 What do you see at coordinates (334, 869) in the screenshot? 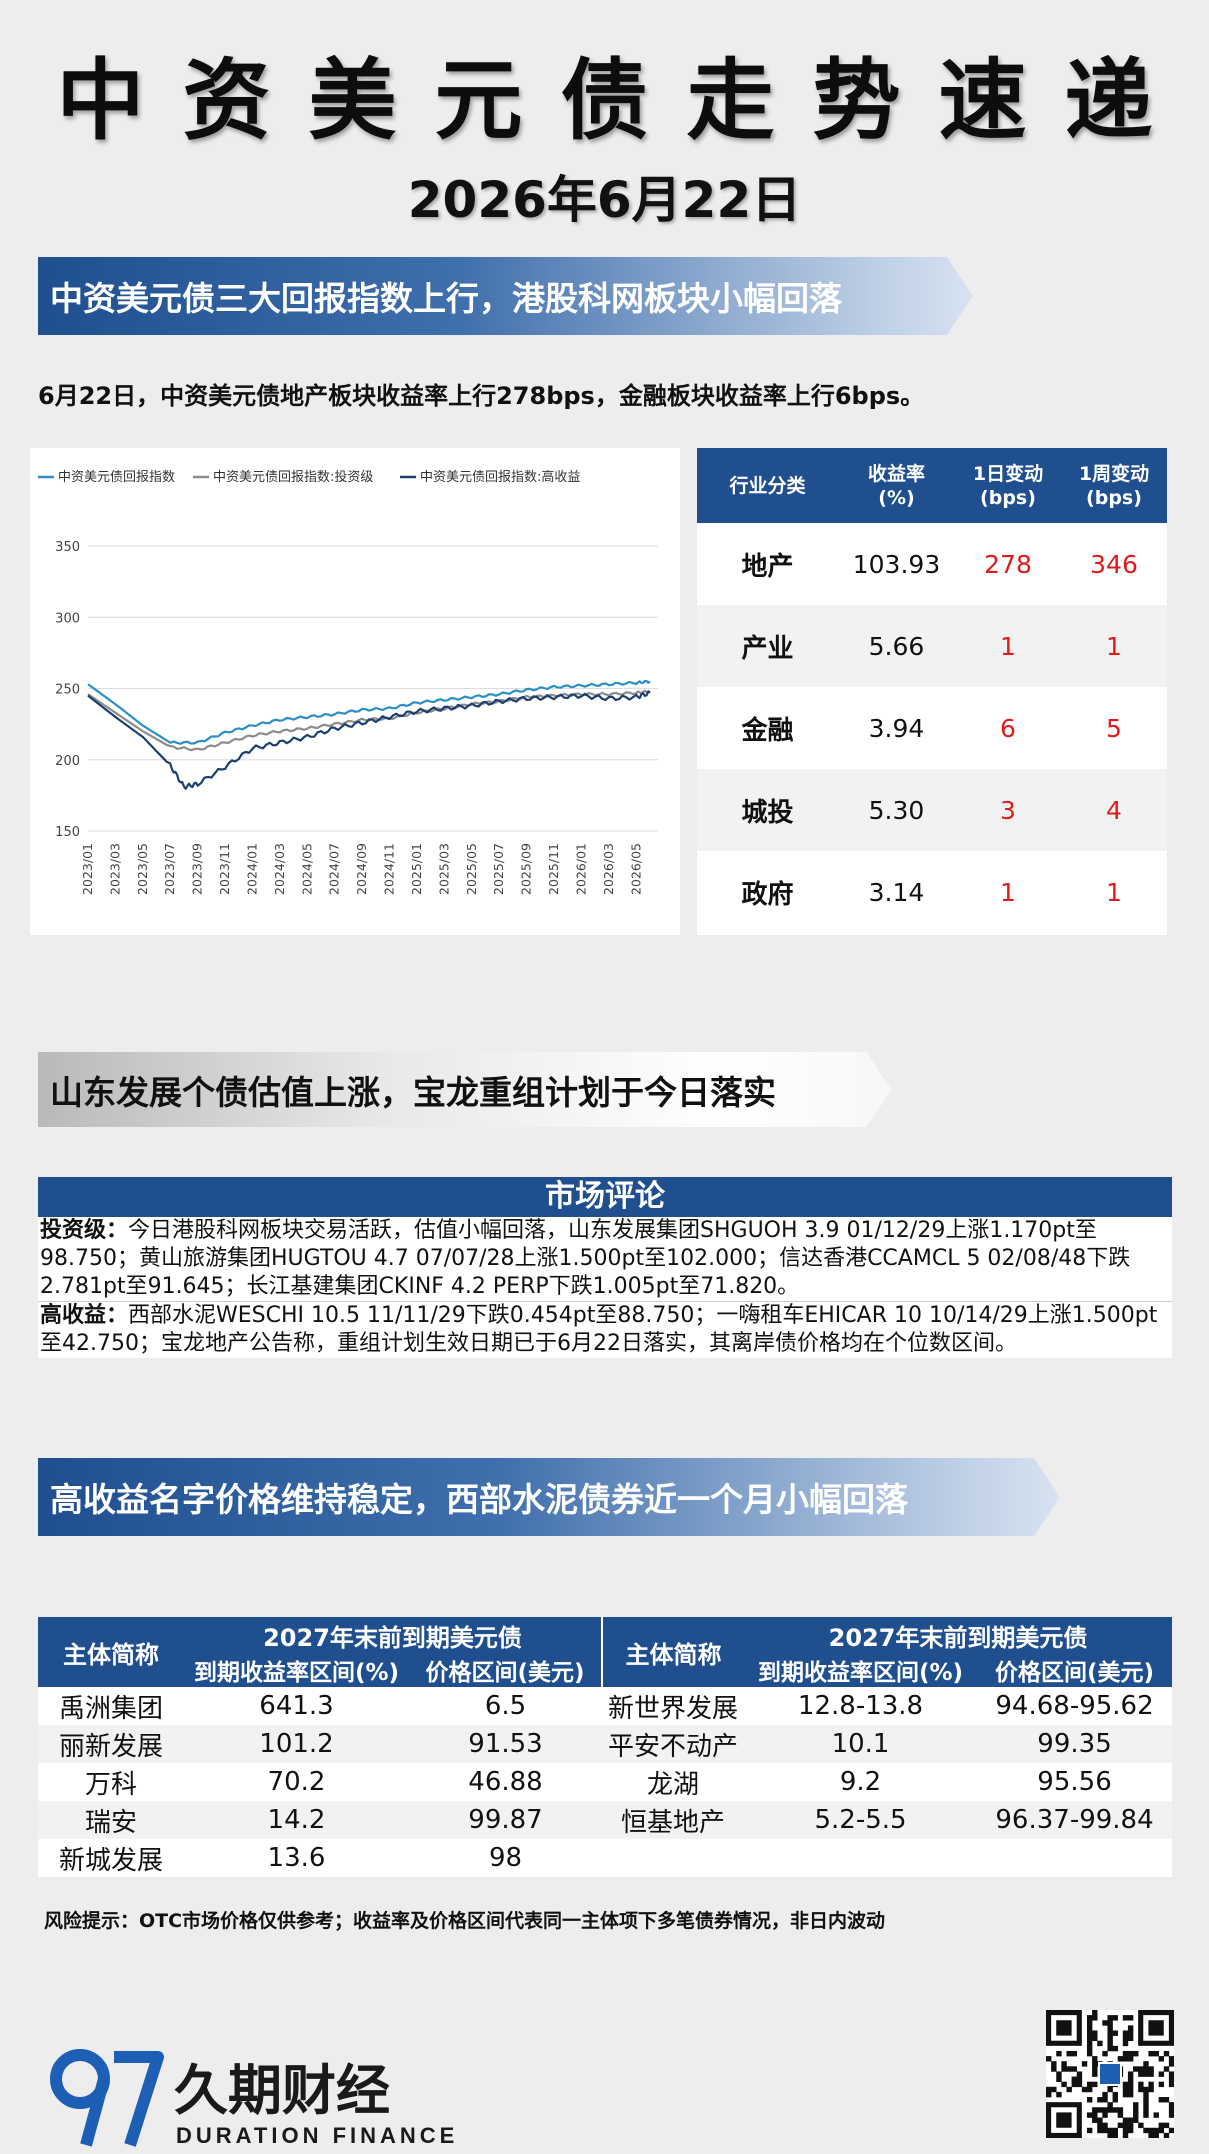
I see `x-tick-label: 2024/07` at bounding box center [334, 869].